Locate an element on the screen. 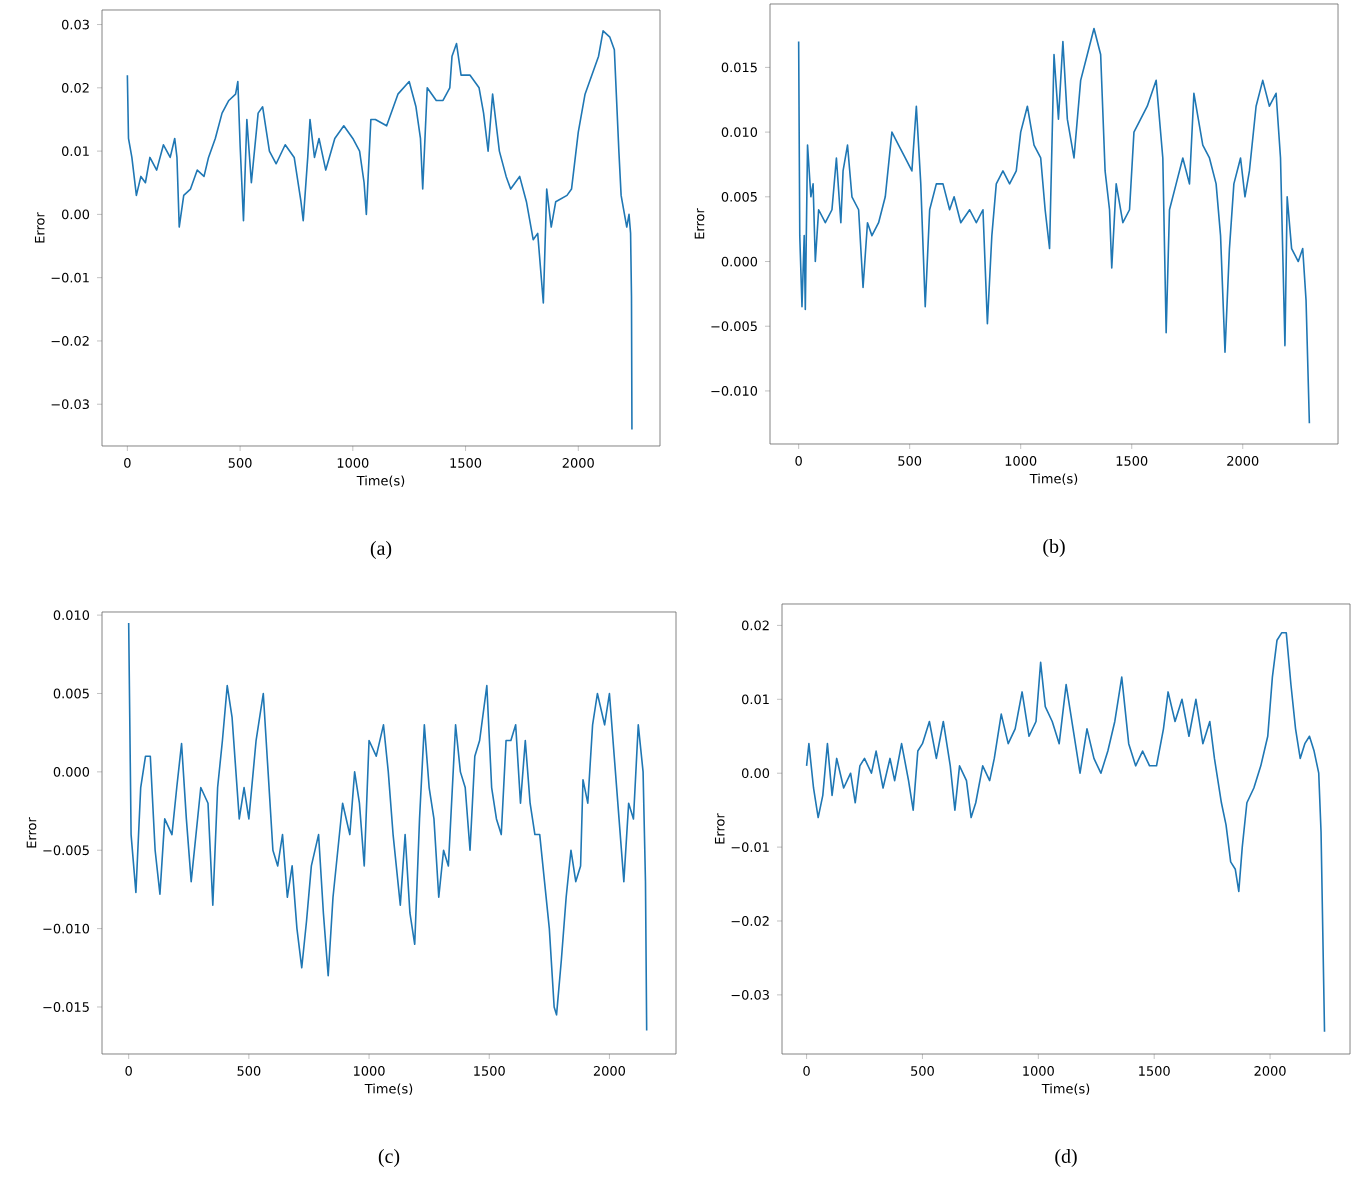 The image size is (1360, 1180). text: (a) is located at coordinates (381, 550).